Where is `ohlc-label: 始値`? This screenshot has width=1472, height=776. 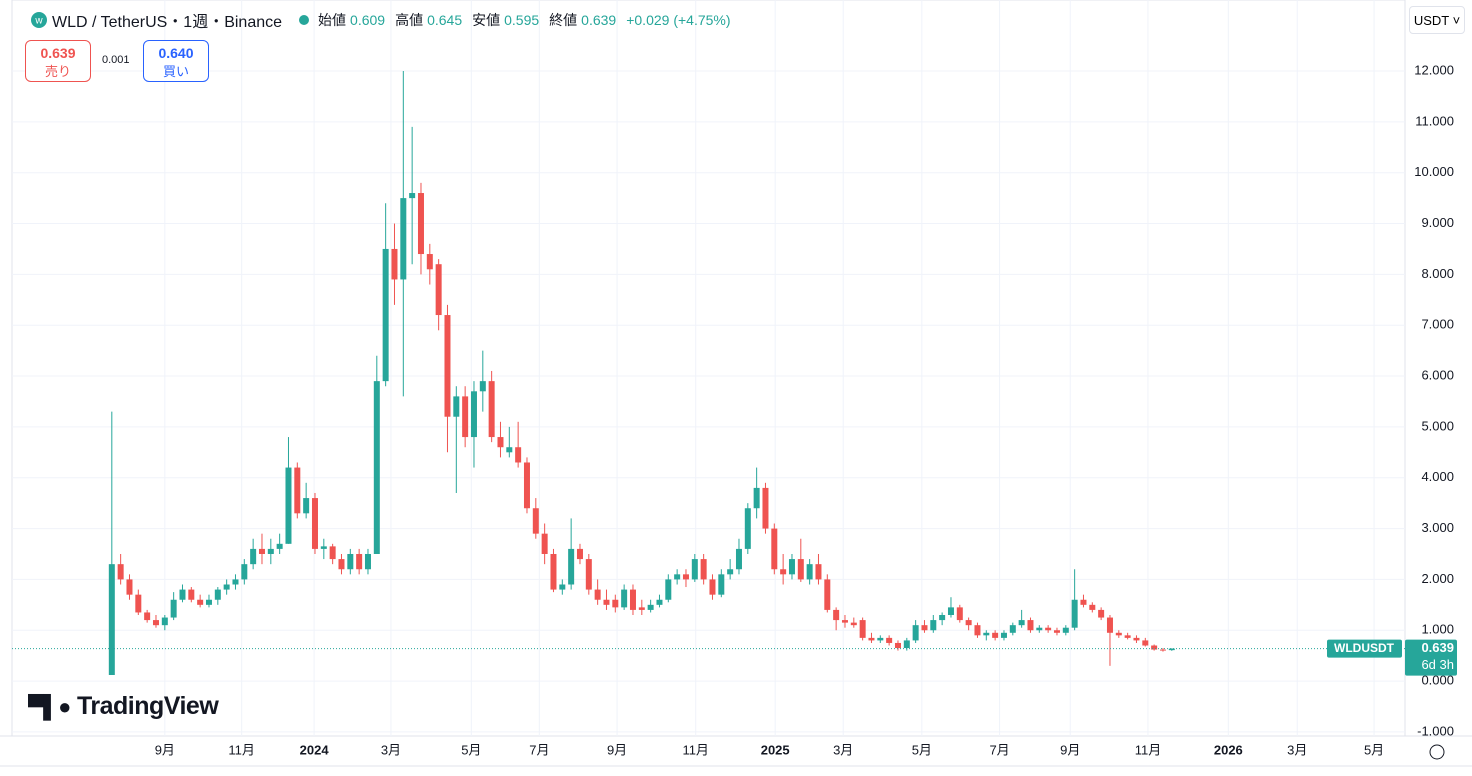
ohlc-label: 始値 is located at coordinates (332, 20).